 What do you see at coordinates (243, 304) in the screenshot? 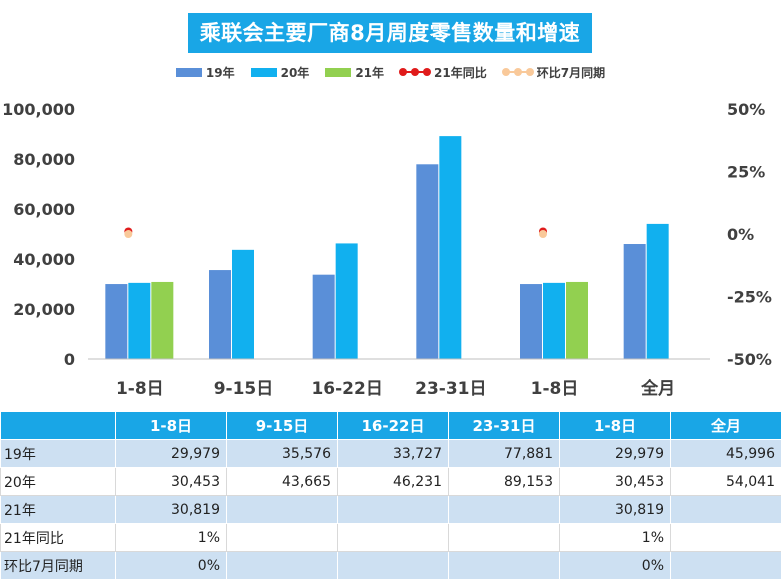
I see `bar-20年-1` at bounding box center [243, 304].